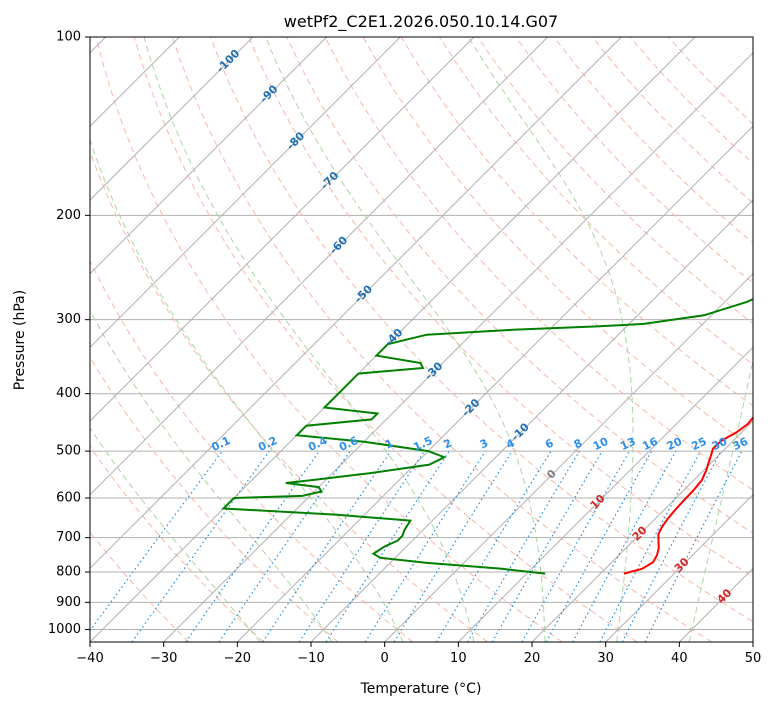  Describe the element at coordinates (20, 340) in the screenshot. I see `y-axis-label: Pressure (hPa)` at that location.